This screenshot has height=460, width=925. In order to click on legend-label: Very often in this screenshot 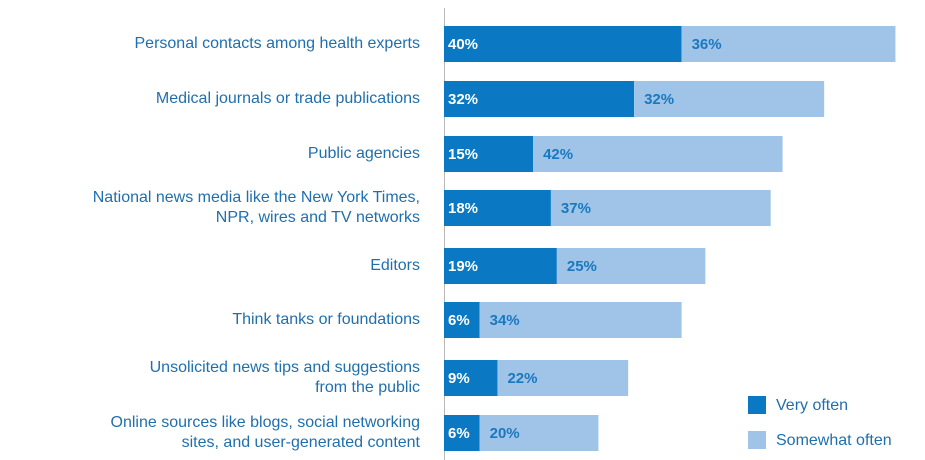, I will do `click(812, 405)`.